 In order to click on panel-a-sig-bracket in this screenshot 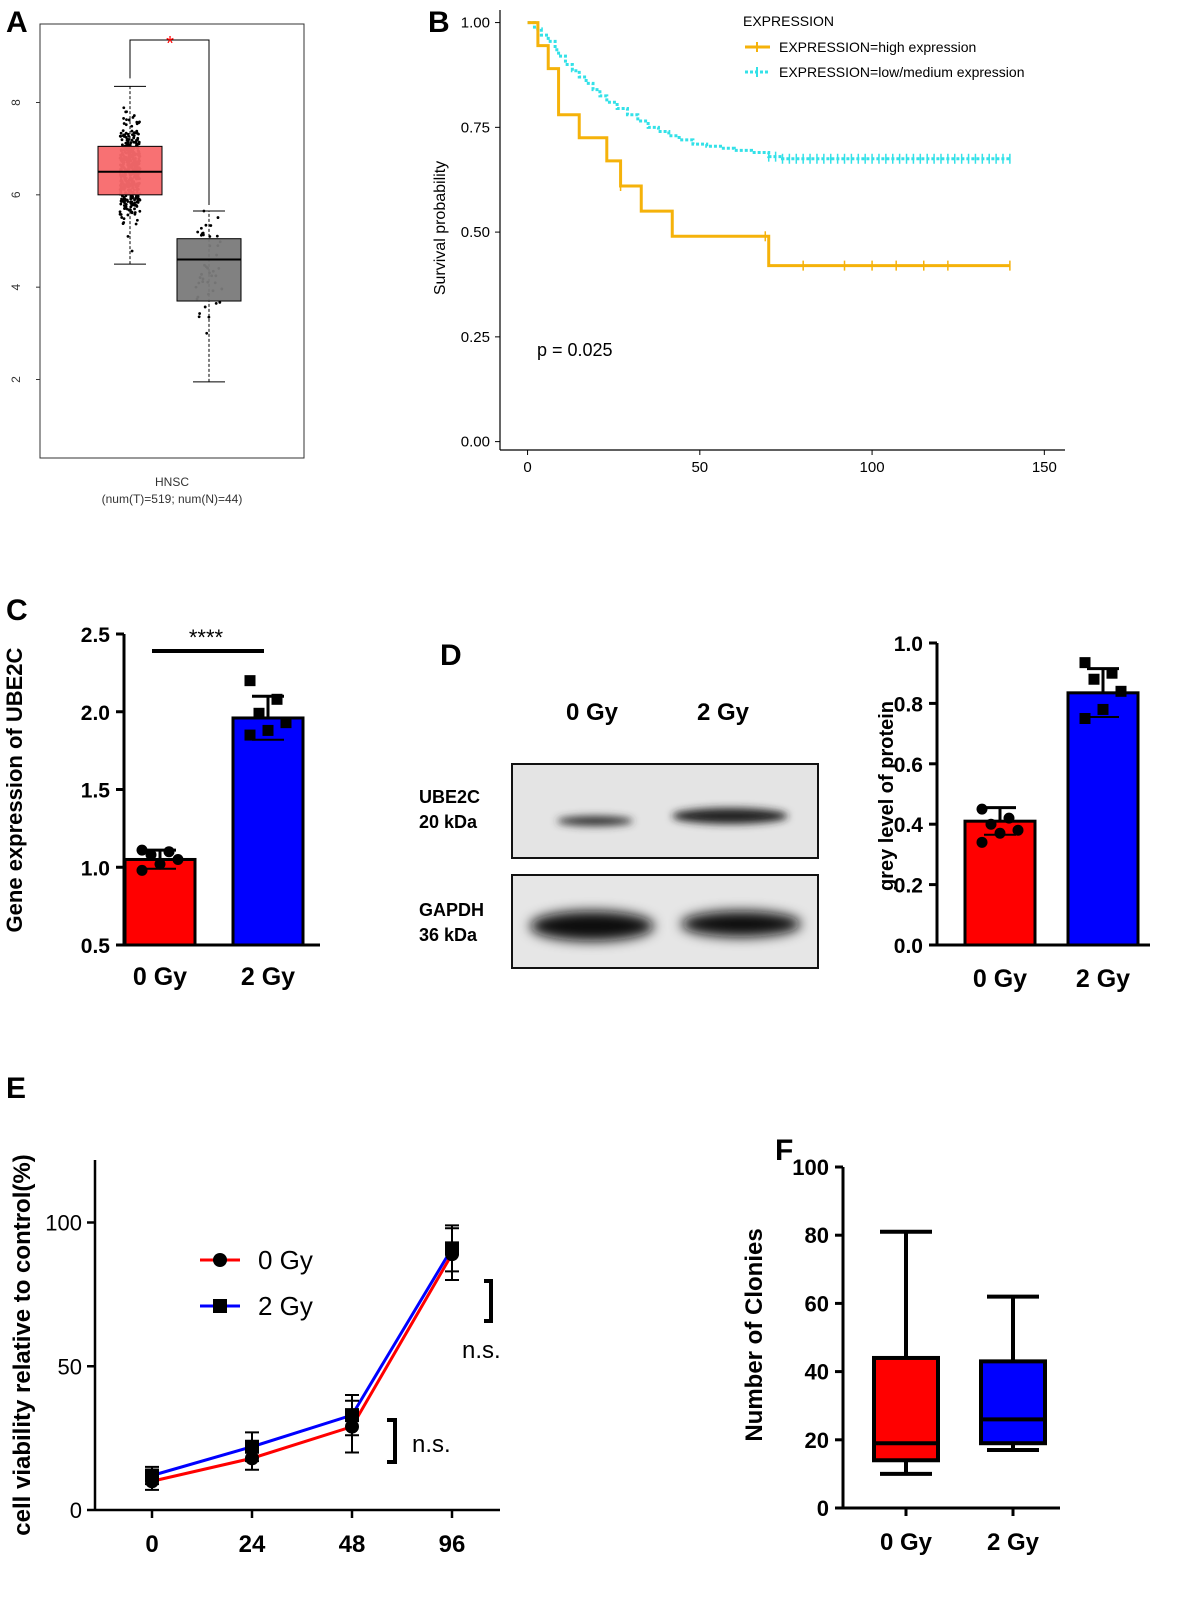, I will do `click(169, 122)`.